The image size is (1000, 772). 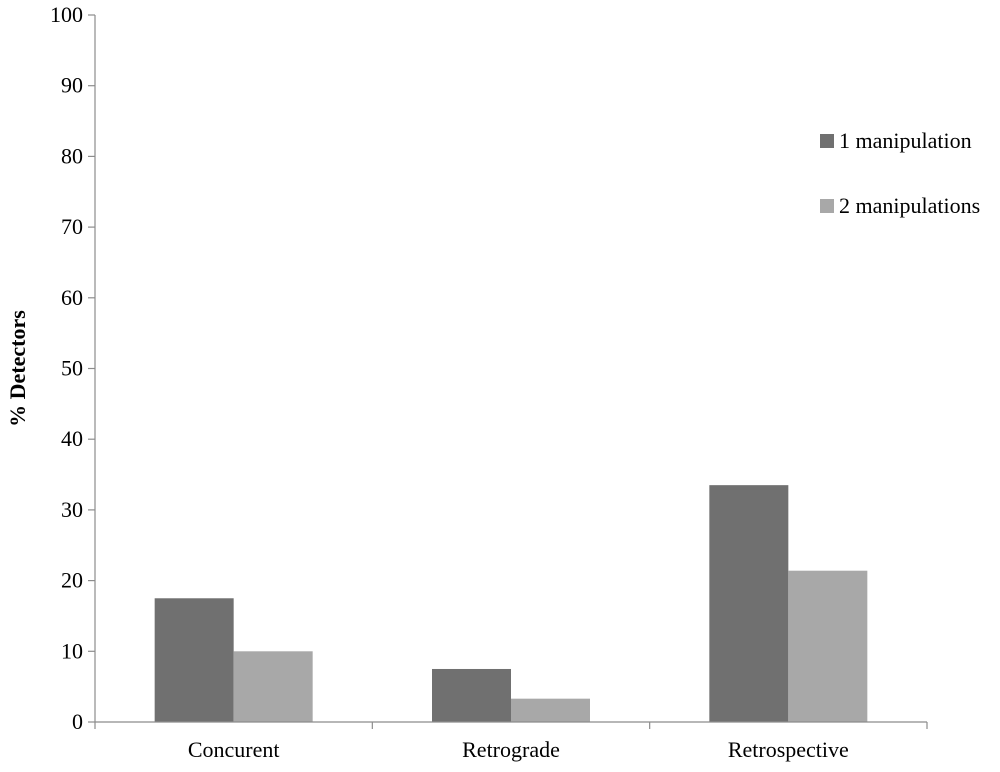 I want to click on y-axis-ticks: 0 10 20 30 40 50 60 70 80 90 100, so click(x=72, y=368).